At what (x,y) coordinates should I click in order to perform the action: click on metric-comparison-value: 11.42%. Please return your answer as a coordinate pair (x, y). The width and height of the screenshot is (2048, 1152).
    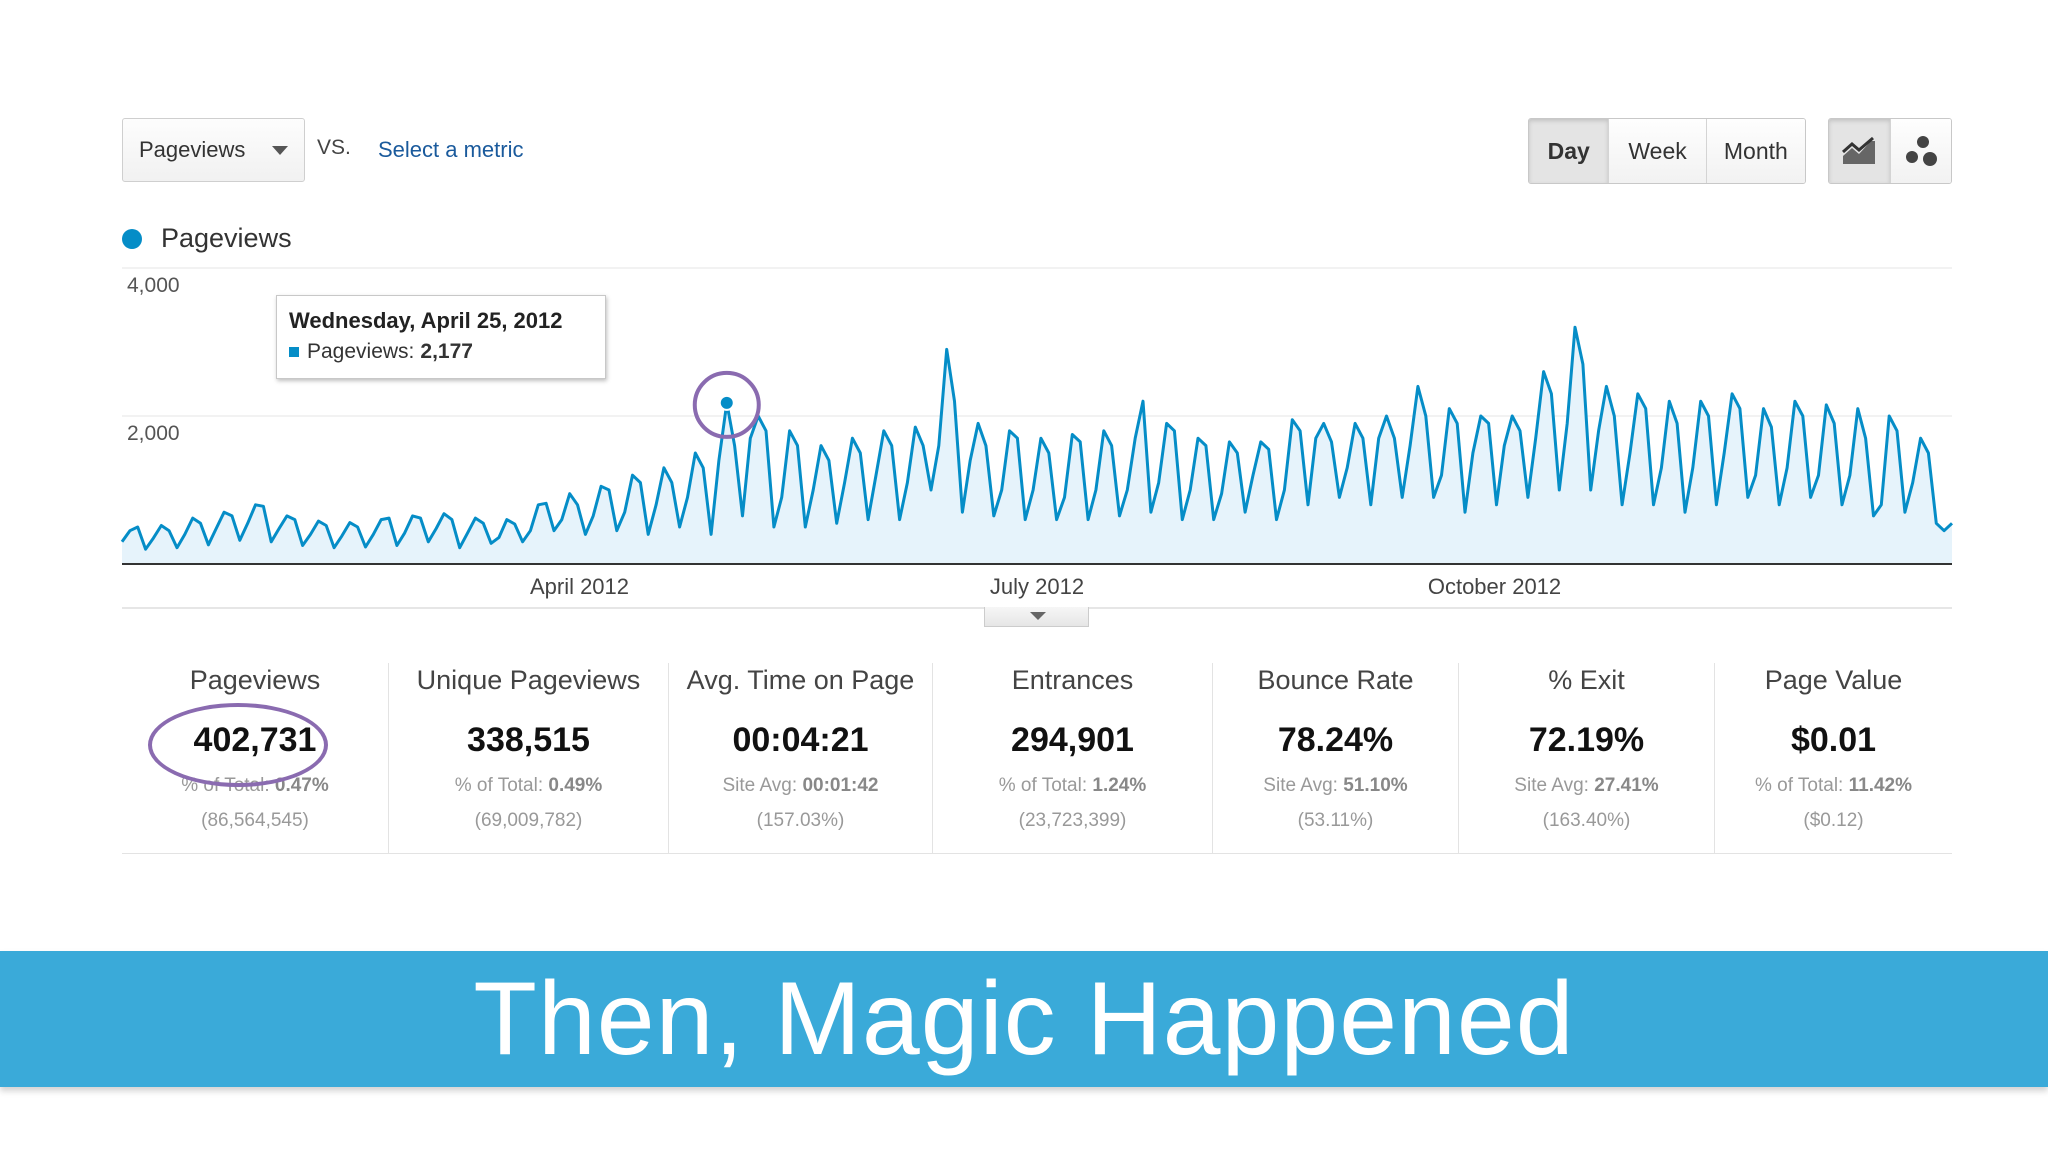
    Looking at the image, I should click on (1880, 785).